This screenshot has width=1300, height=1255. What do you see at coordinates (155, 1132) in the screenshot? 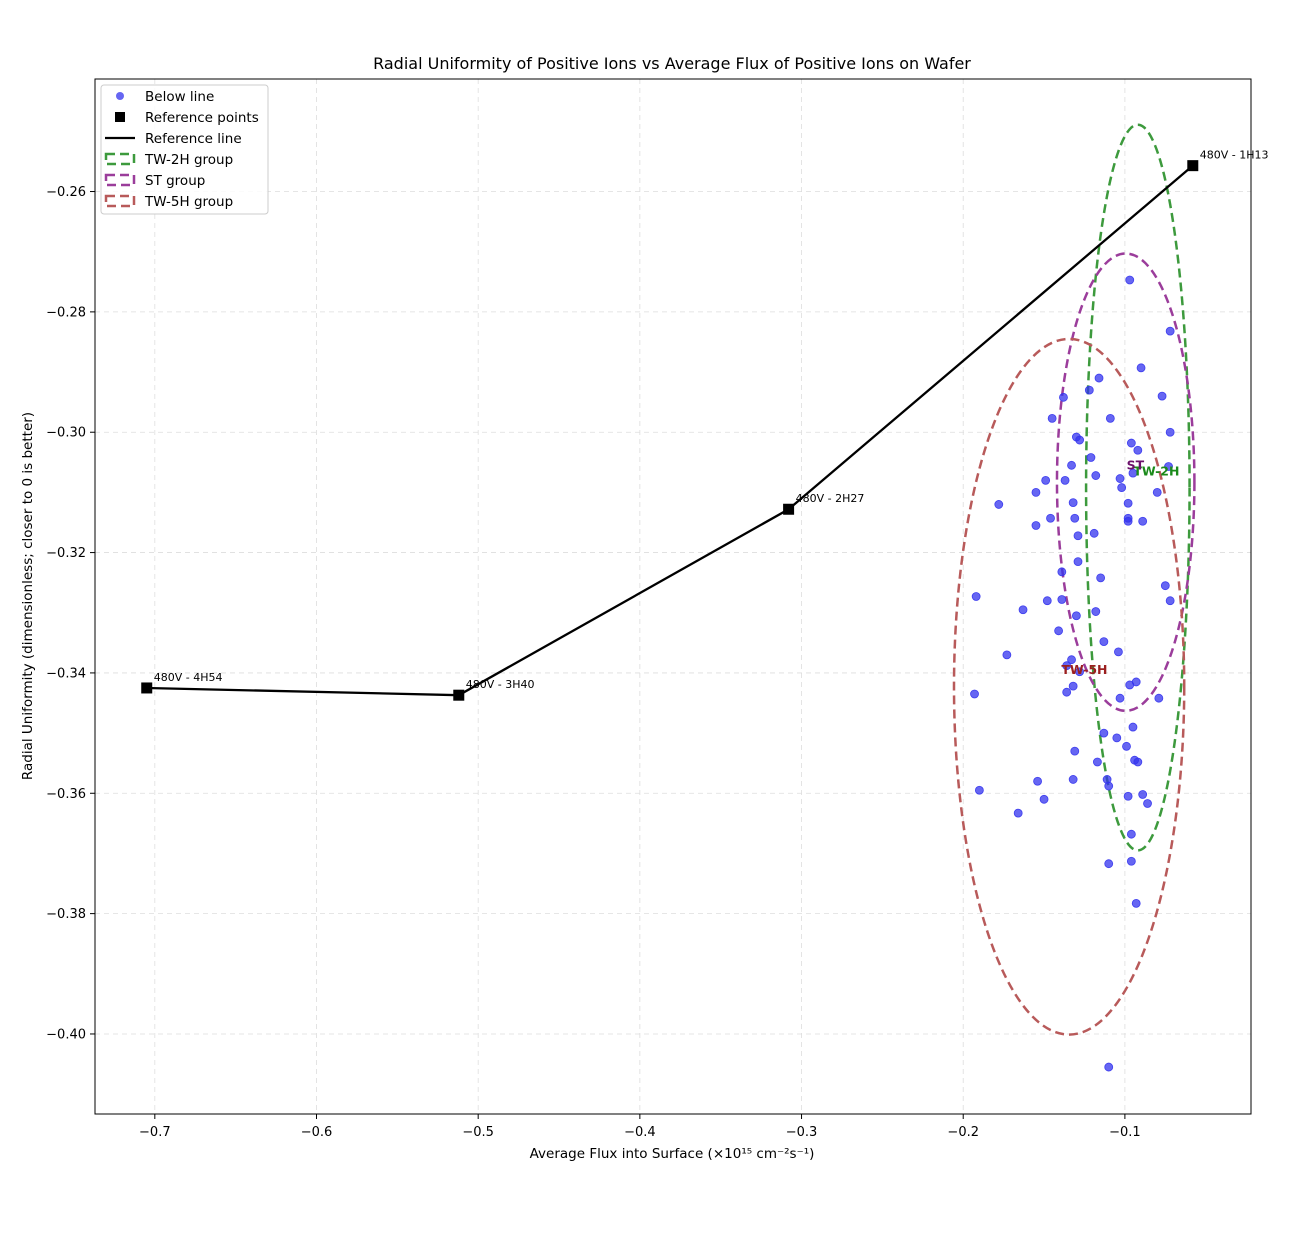
I see `x-tick-label: −0.7` at bounding box center [155, 1132].